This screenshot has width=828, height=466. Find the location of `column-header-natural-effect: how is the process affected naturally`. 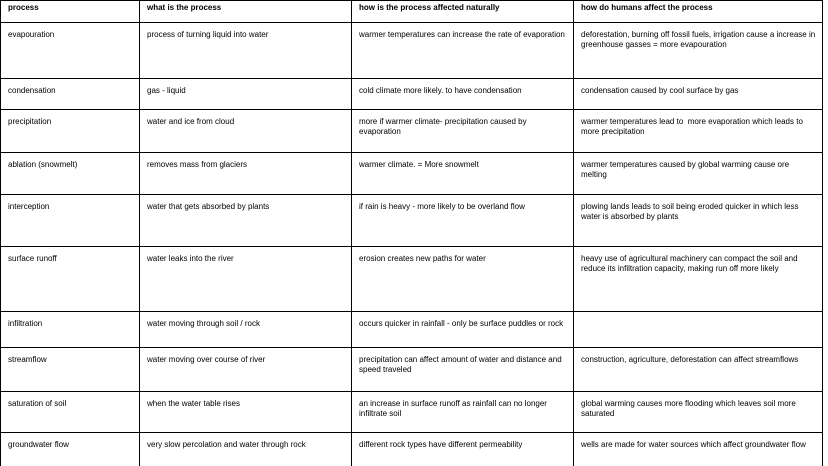

column-header-natural-effect: how is the process affected naturally is located at coordinates (462, 11).